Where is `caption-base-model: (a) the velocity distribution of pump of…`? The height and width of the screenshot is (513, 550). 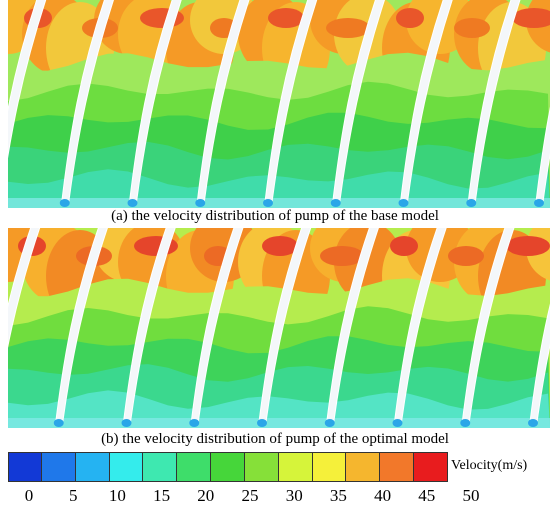
caption-base-model: (a) the velocity distribution of pump of… is located at coordinates (275, 216).